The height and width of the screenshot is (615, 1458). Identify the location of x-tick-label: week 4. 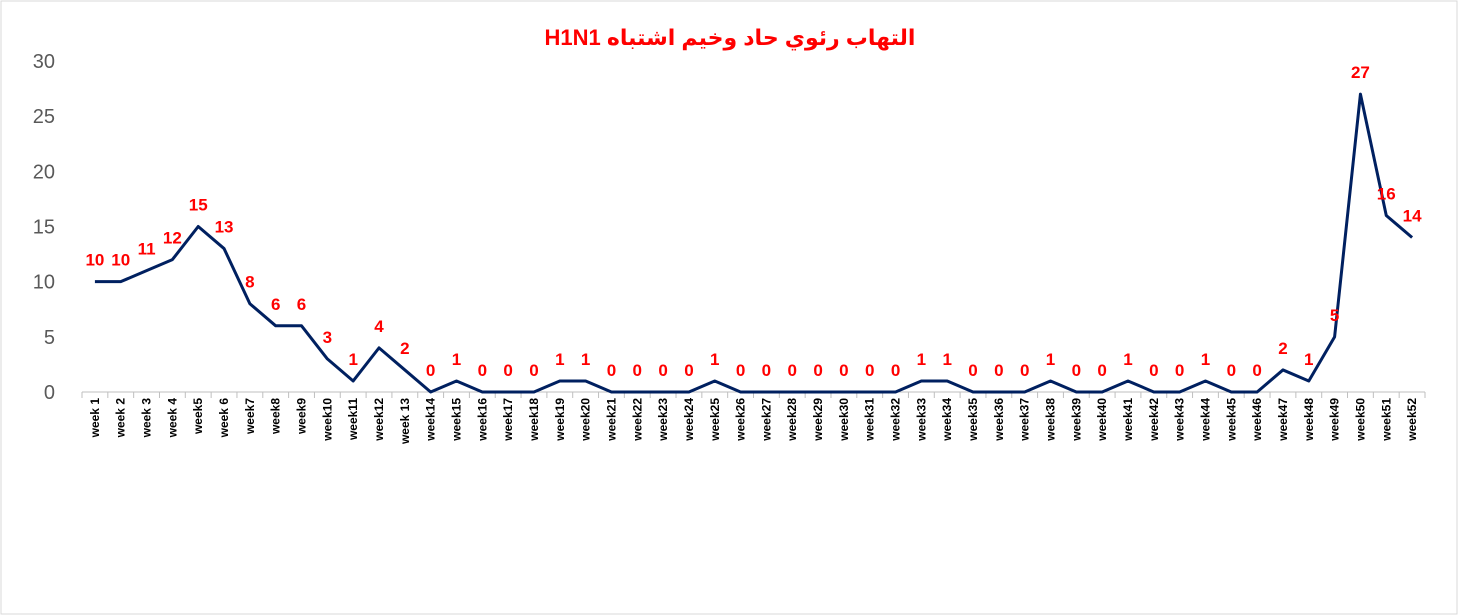
(172, 418).